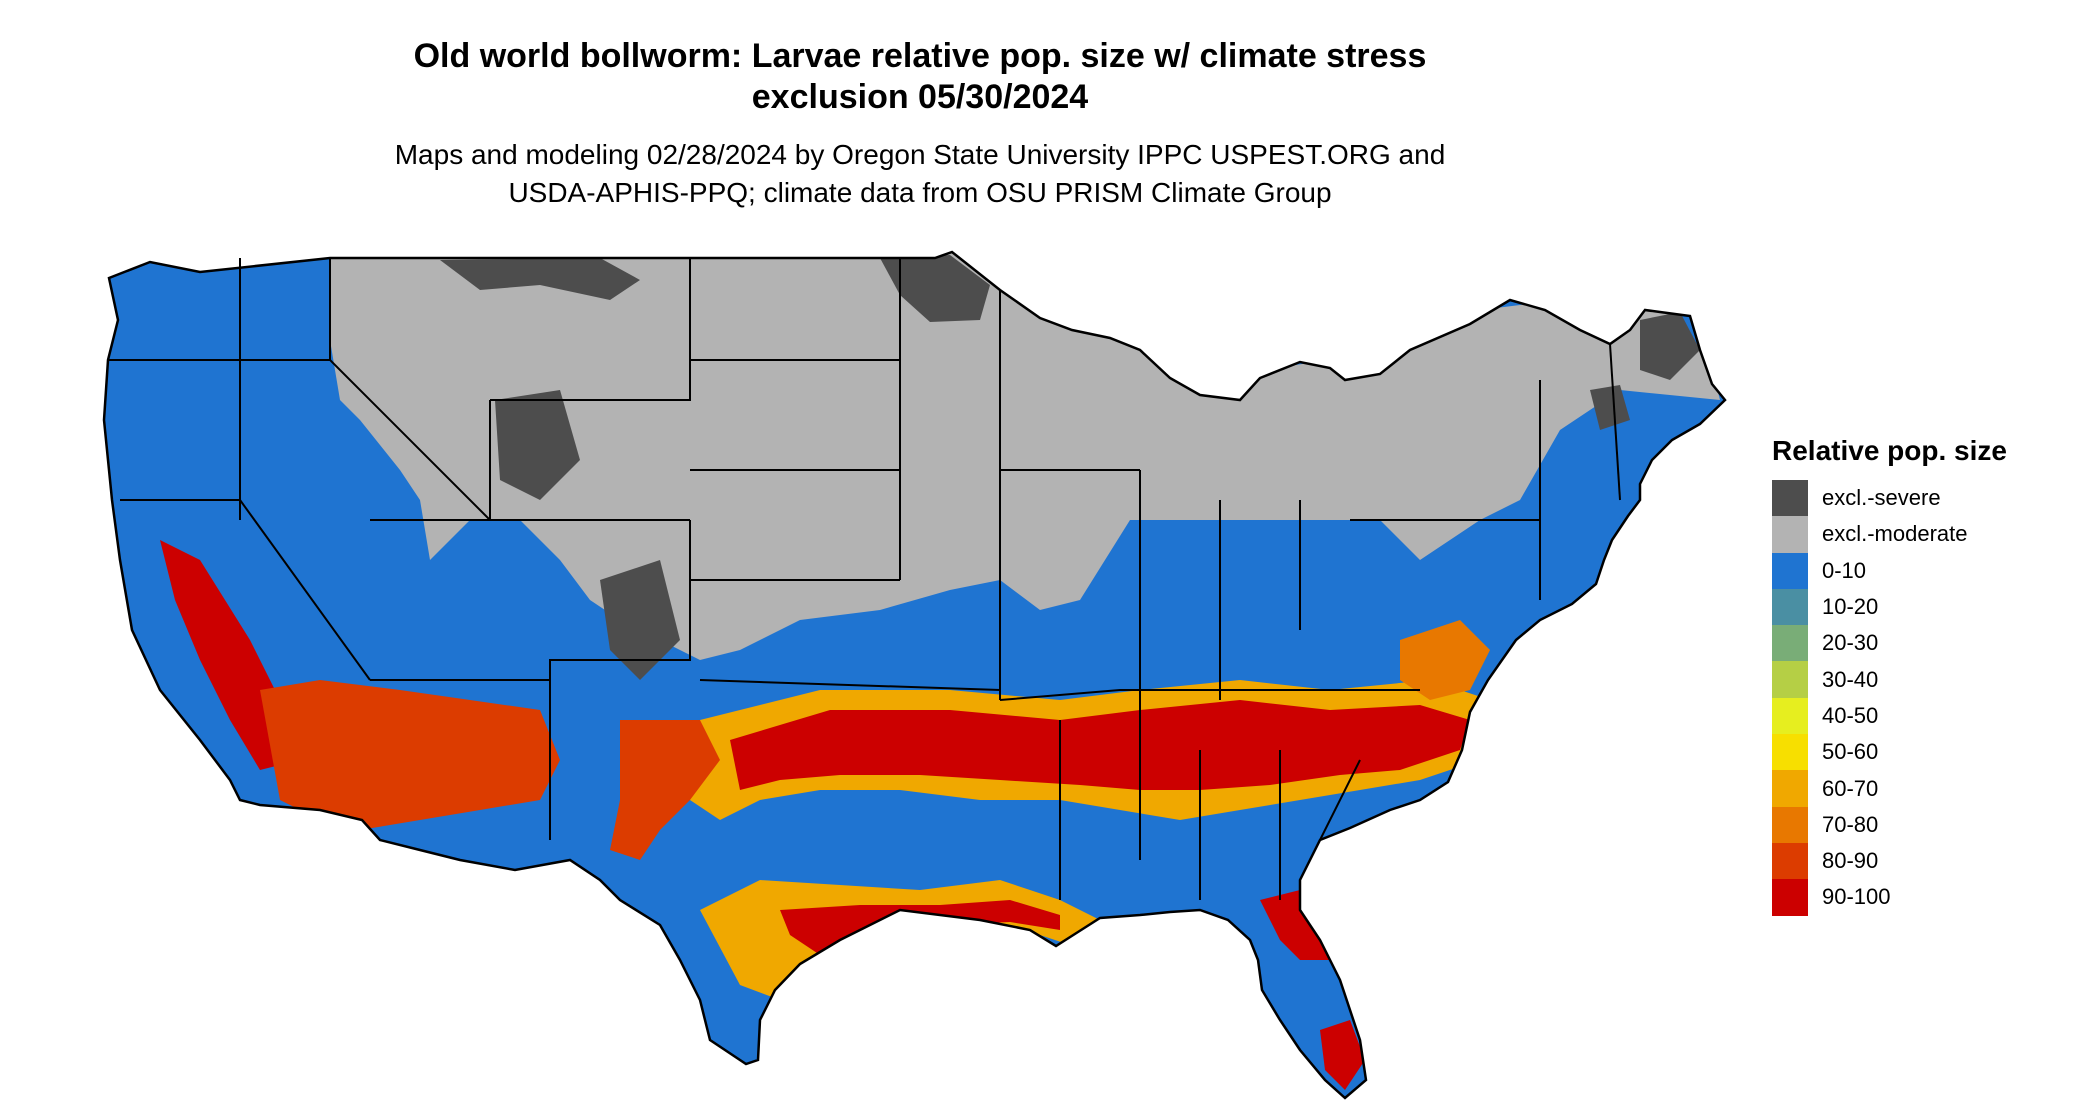  I want to click on legend-item: 70-80, so click(1922, 824).